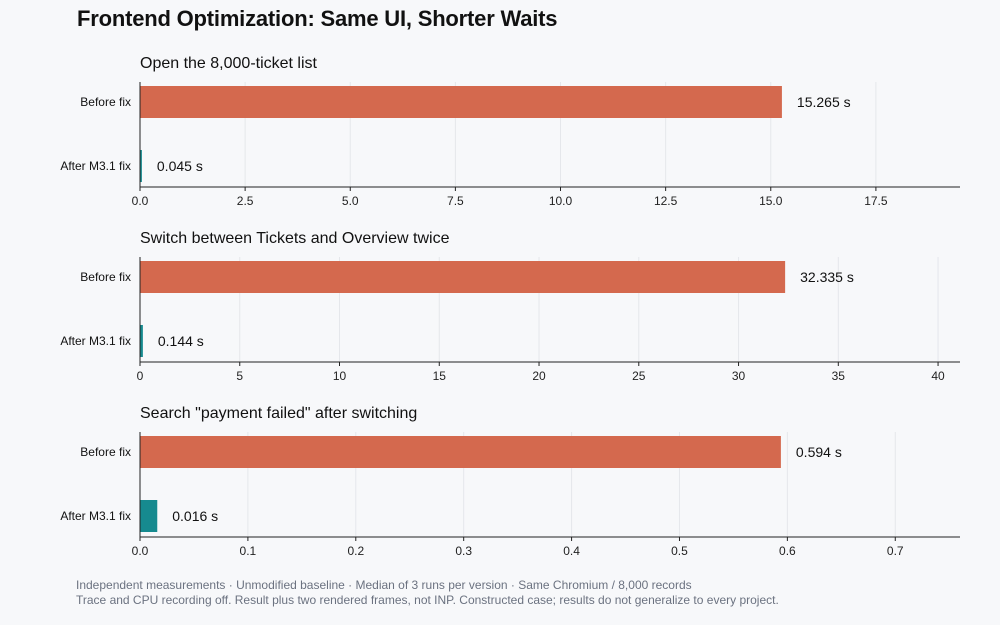  What do you see at coordinates (895, 551) in the screenshot?
I see `x-tick-label: 0.7` at bounding box center [895, 551].